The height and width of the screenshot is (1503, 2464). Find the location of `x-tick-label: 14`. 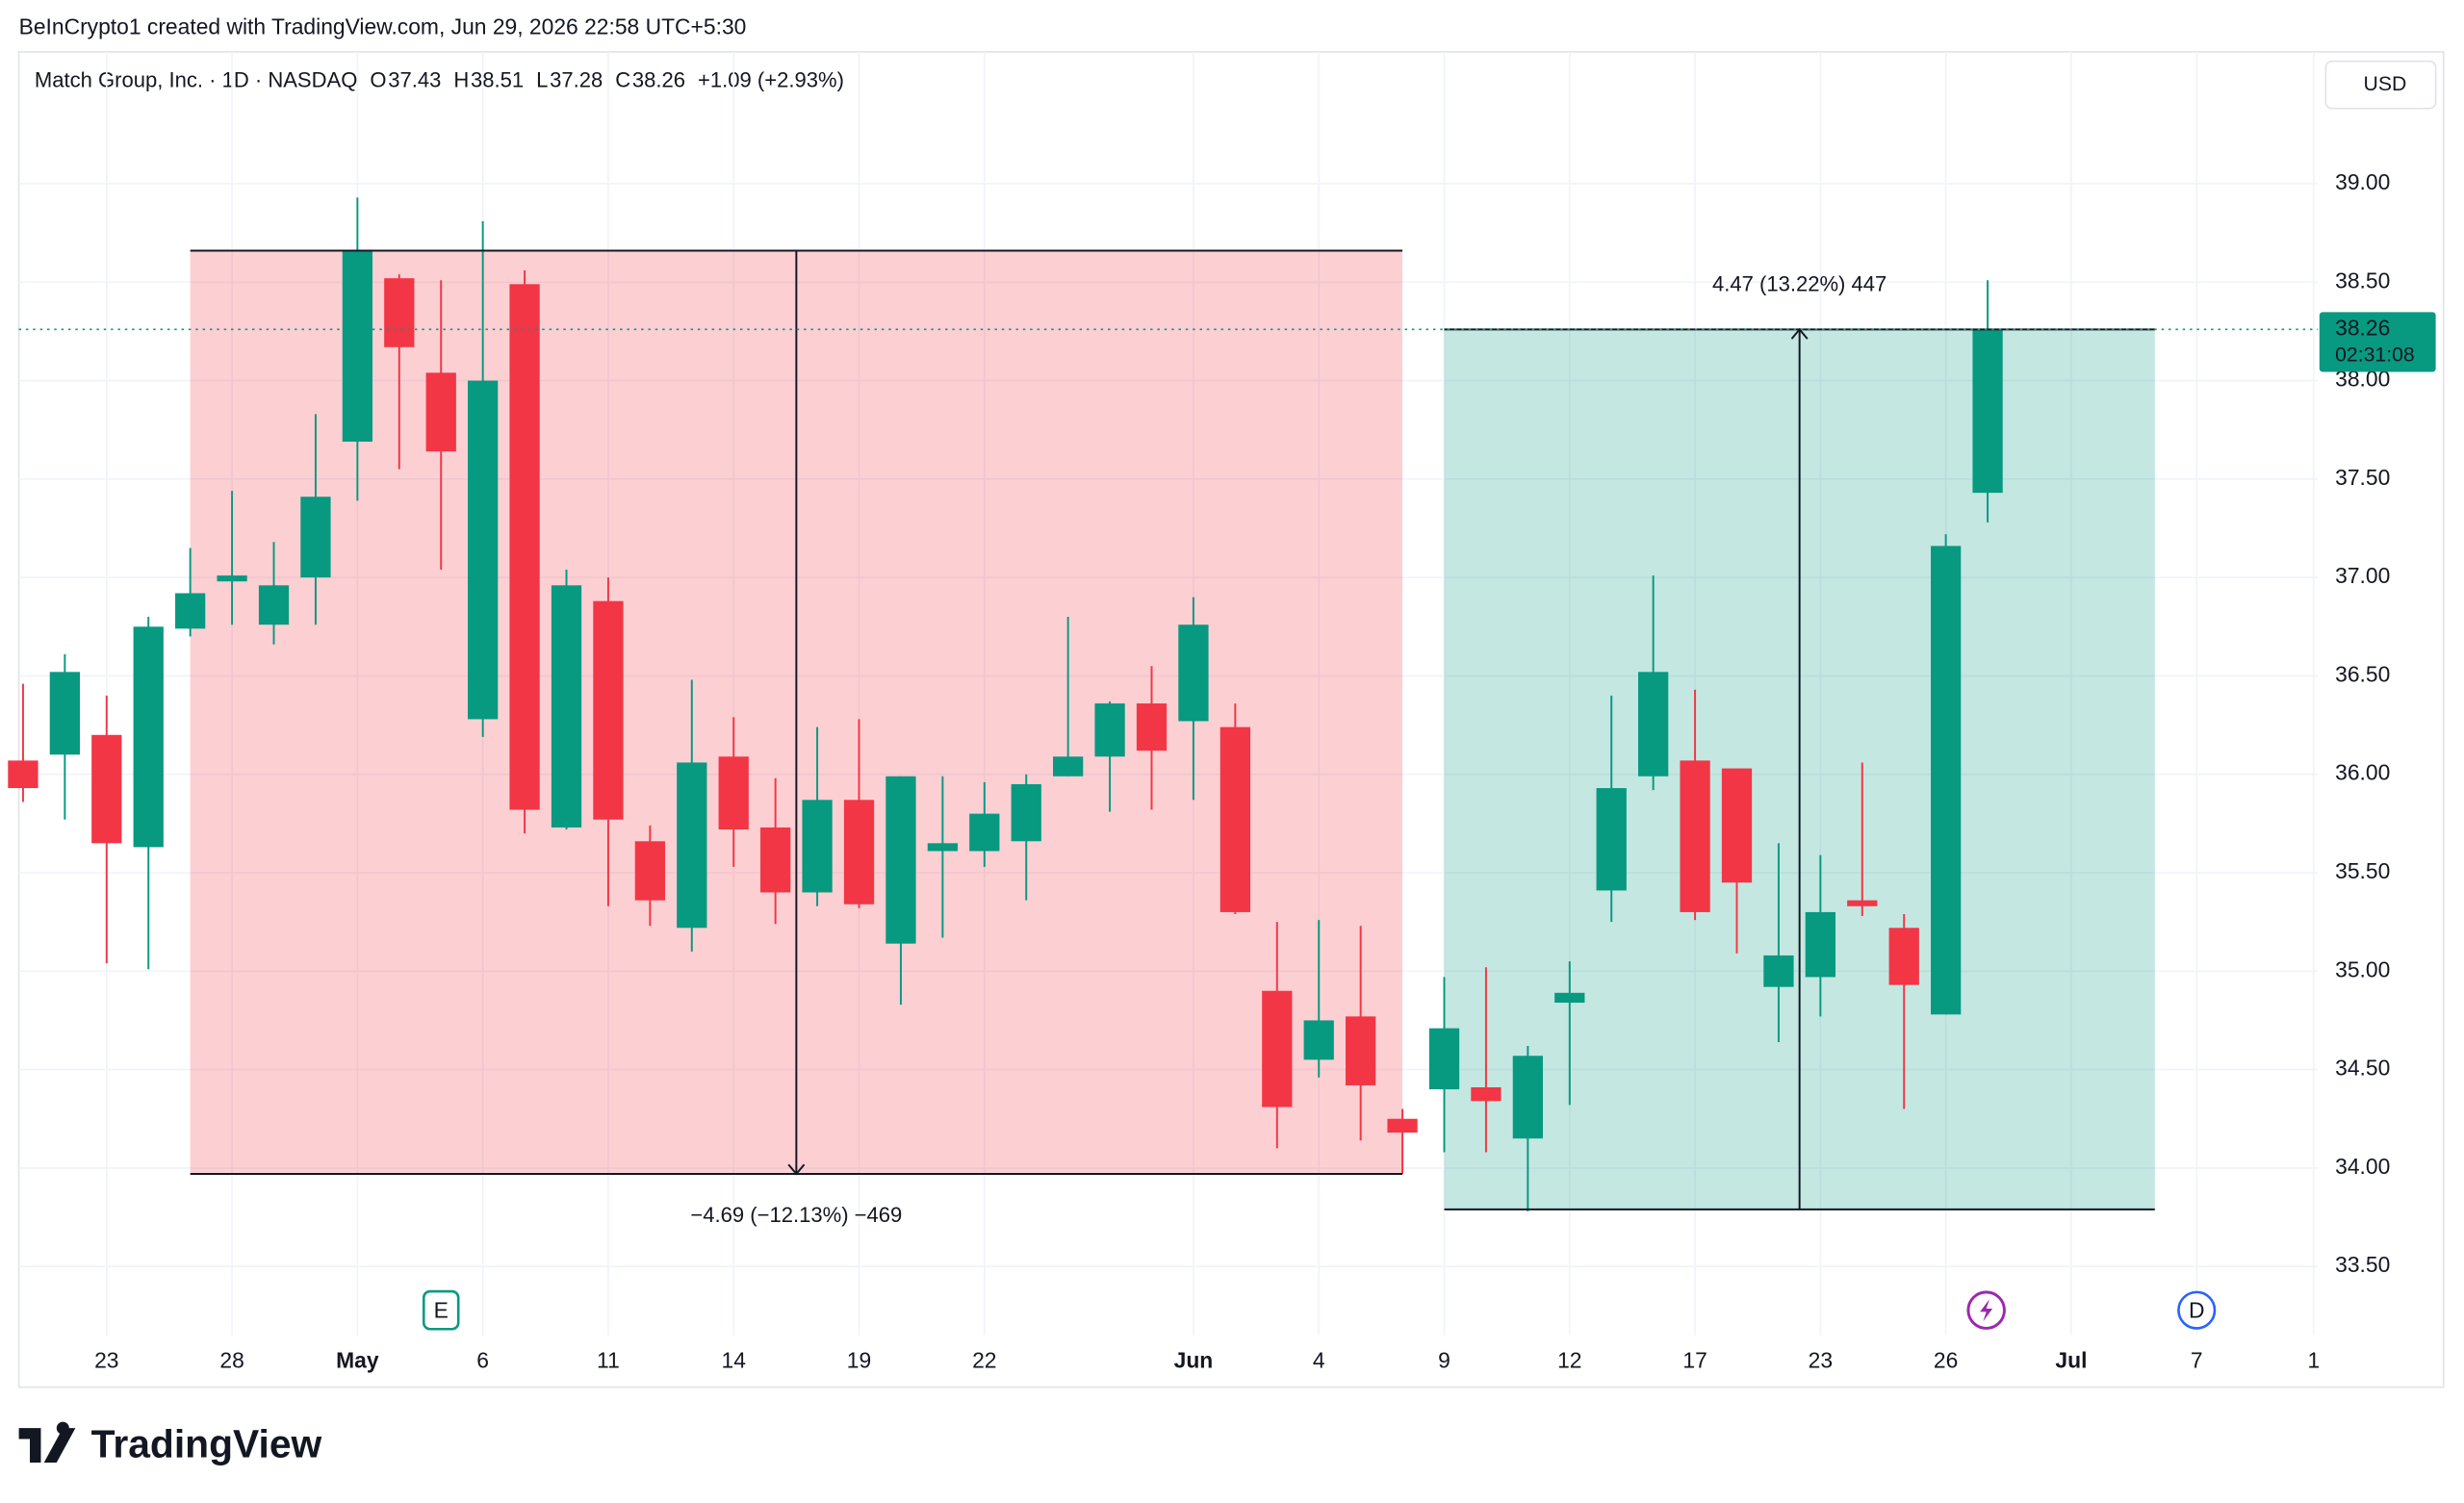

x-tick-label: 14 is located at coordinates (734, 1360).